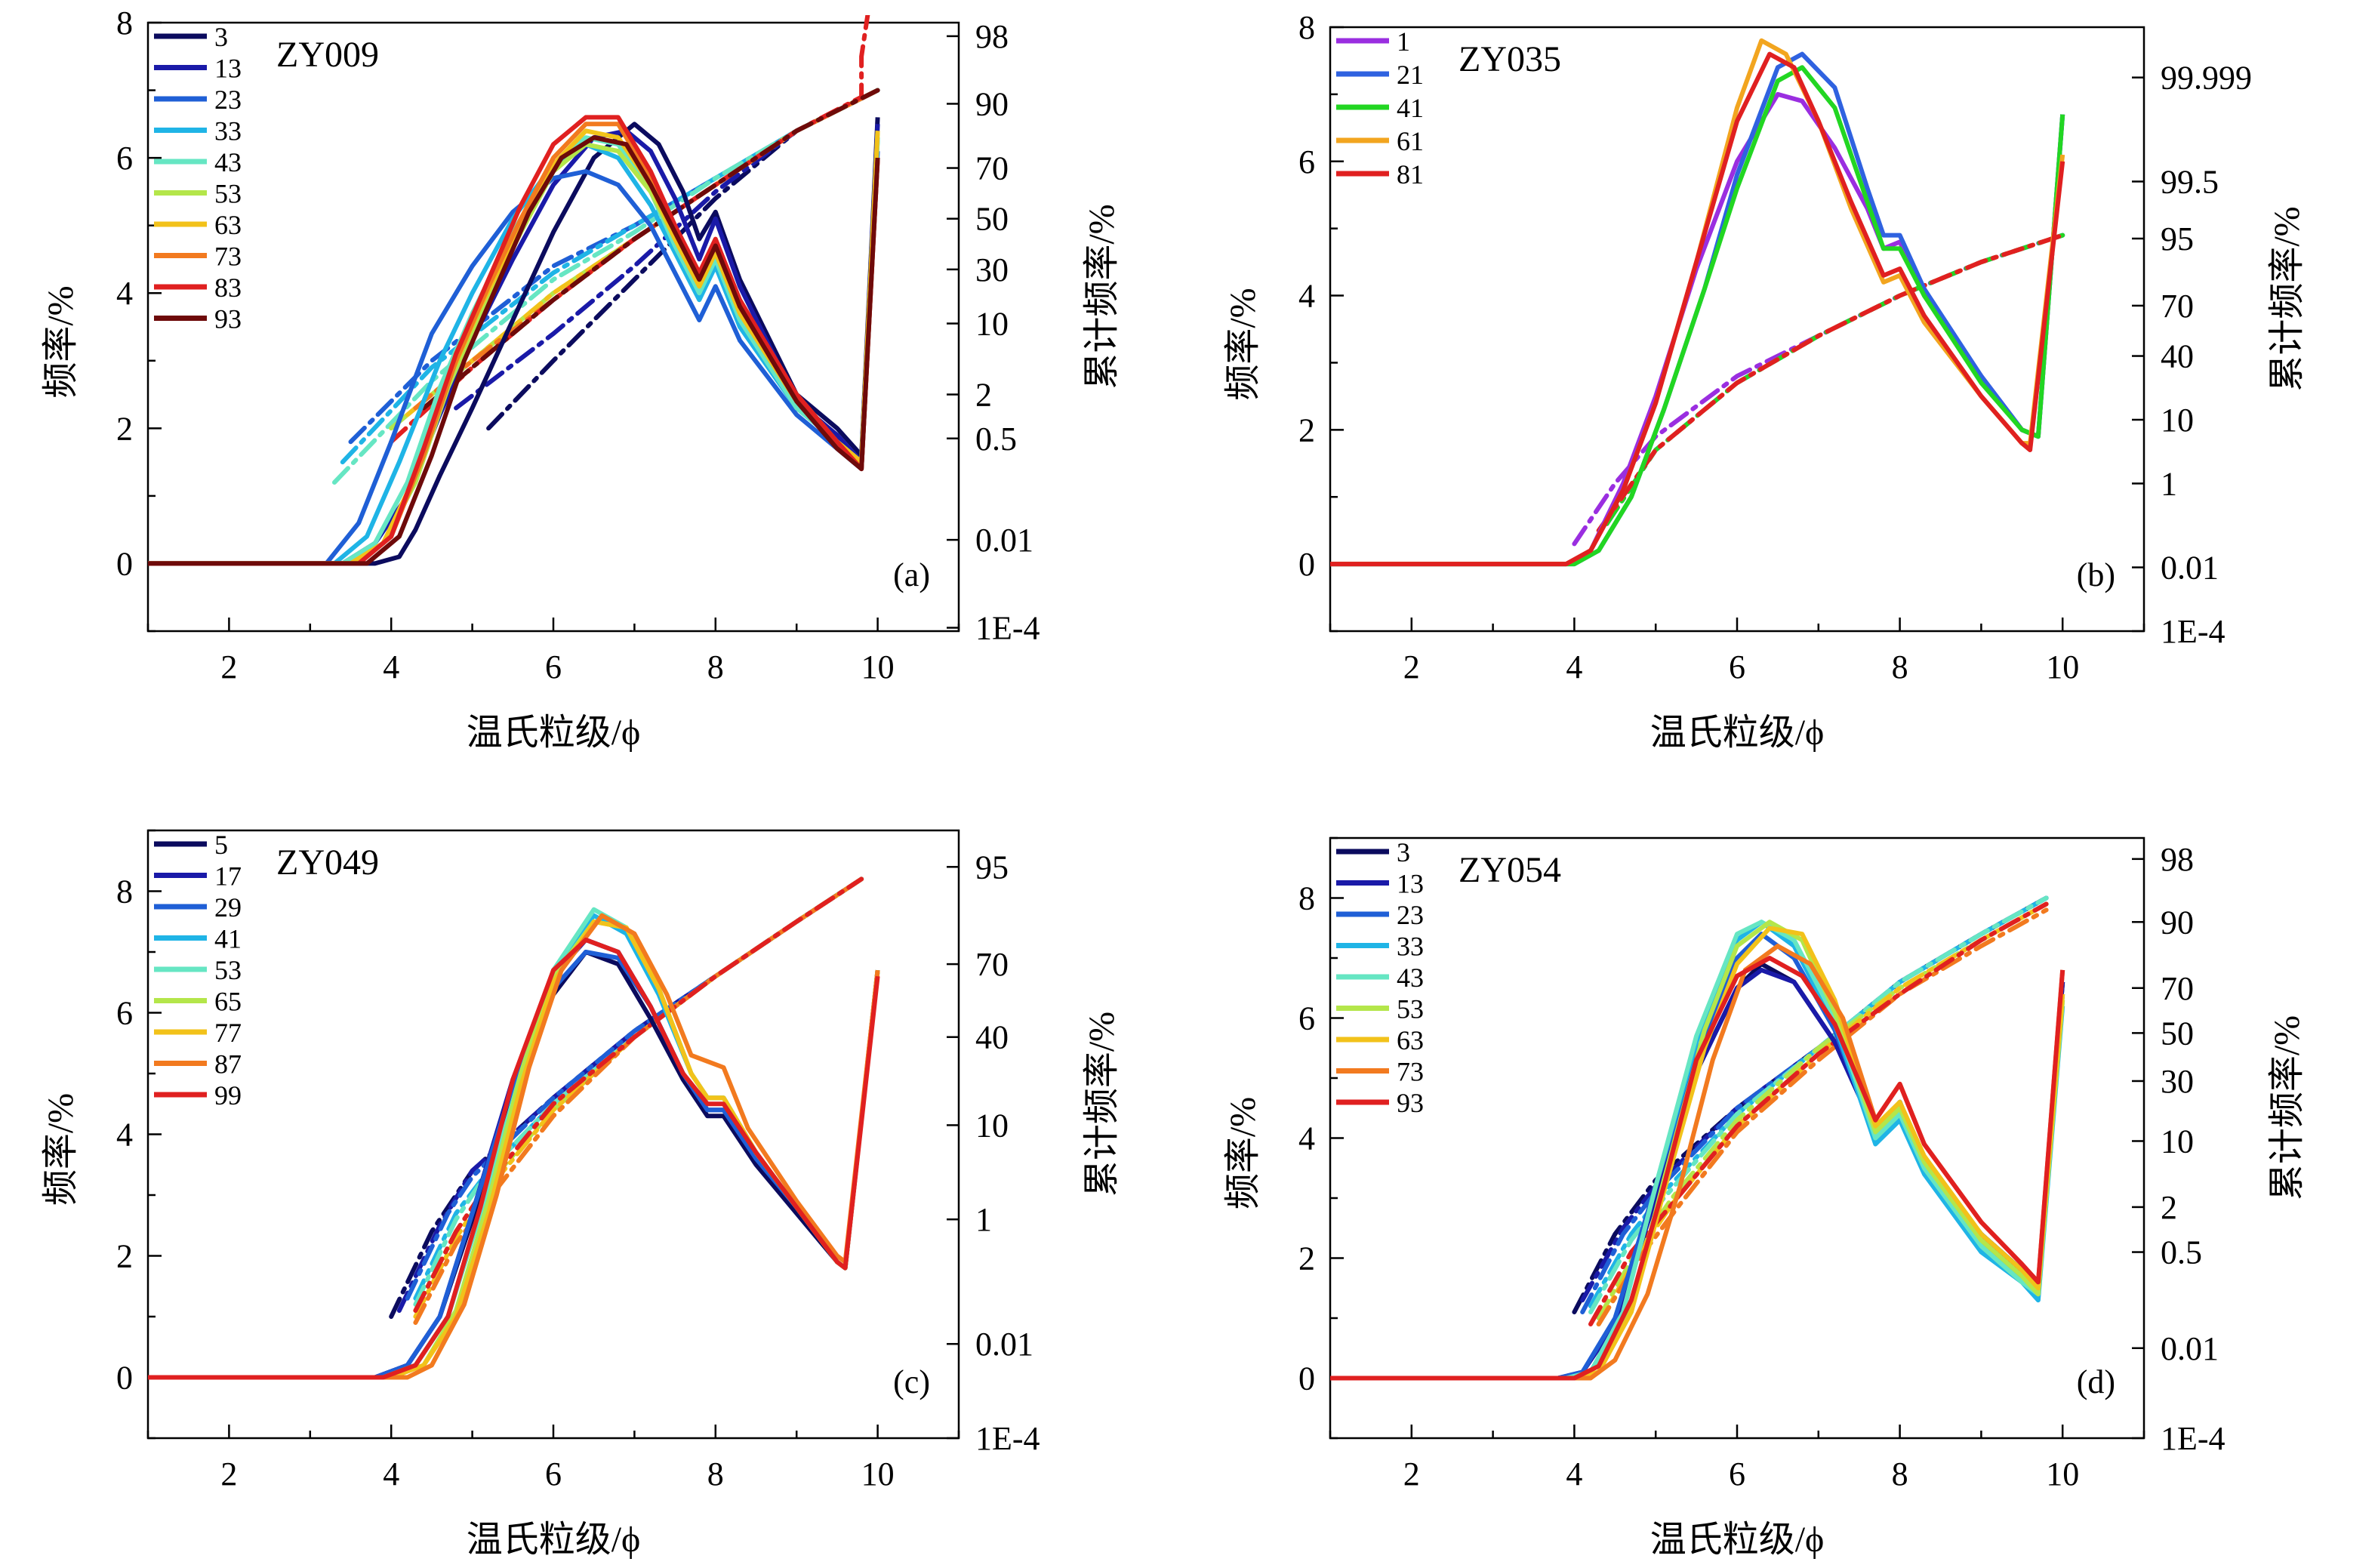 The width and height of the screenshot is (2378, 1568). Describe the element at coordinates (221, 37) in the screenshot. I see `legend-label: 3` at that location.